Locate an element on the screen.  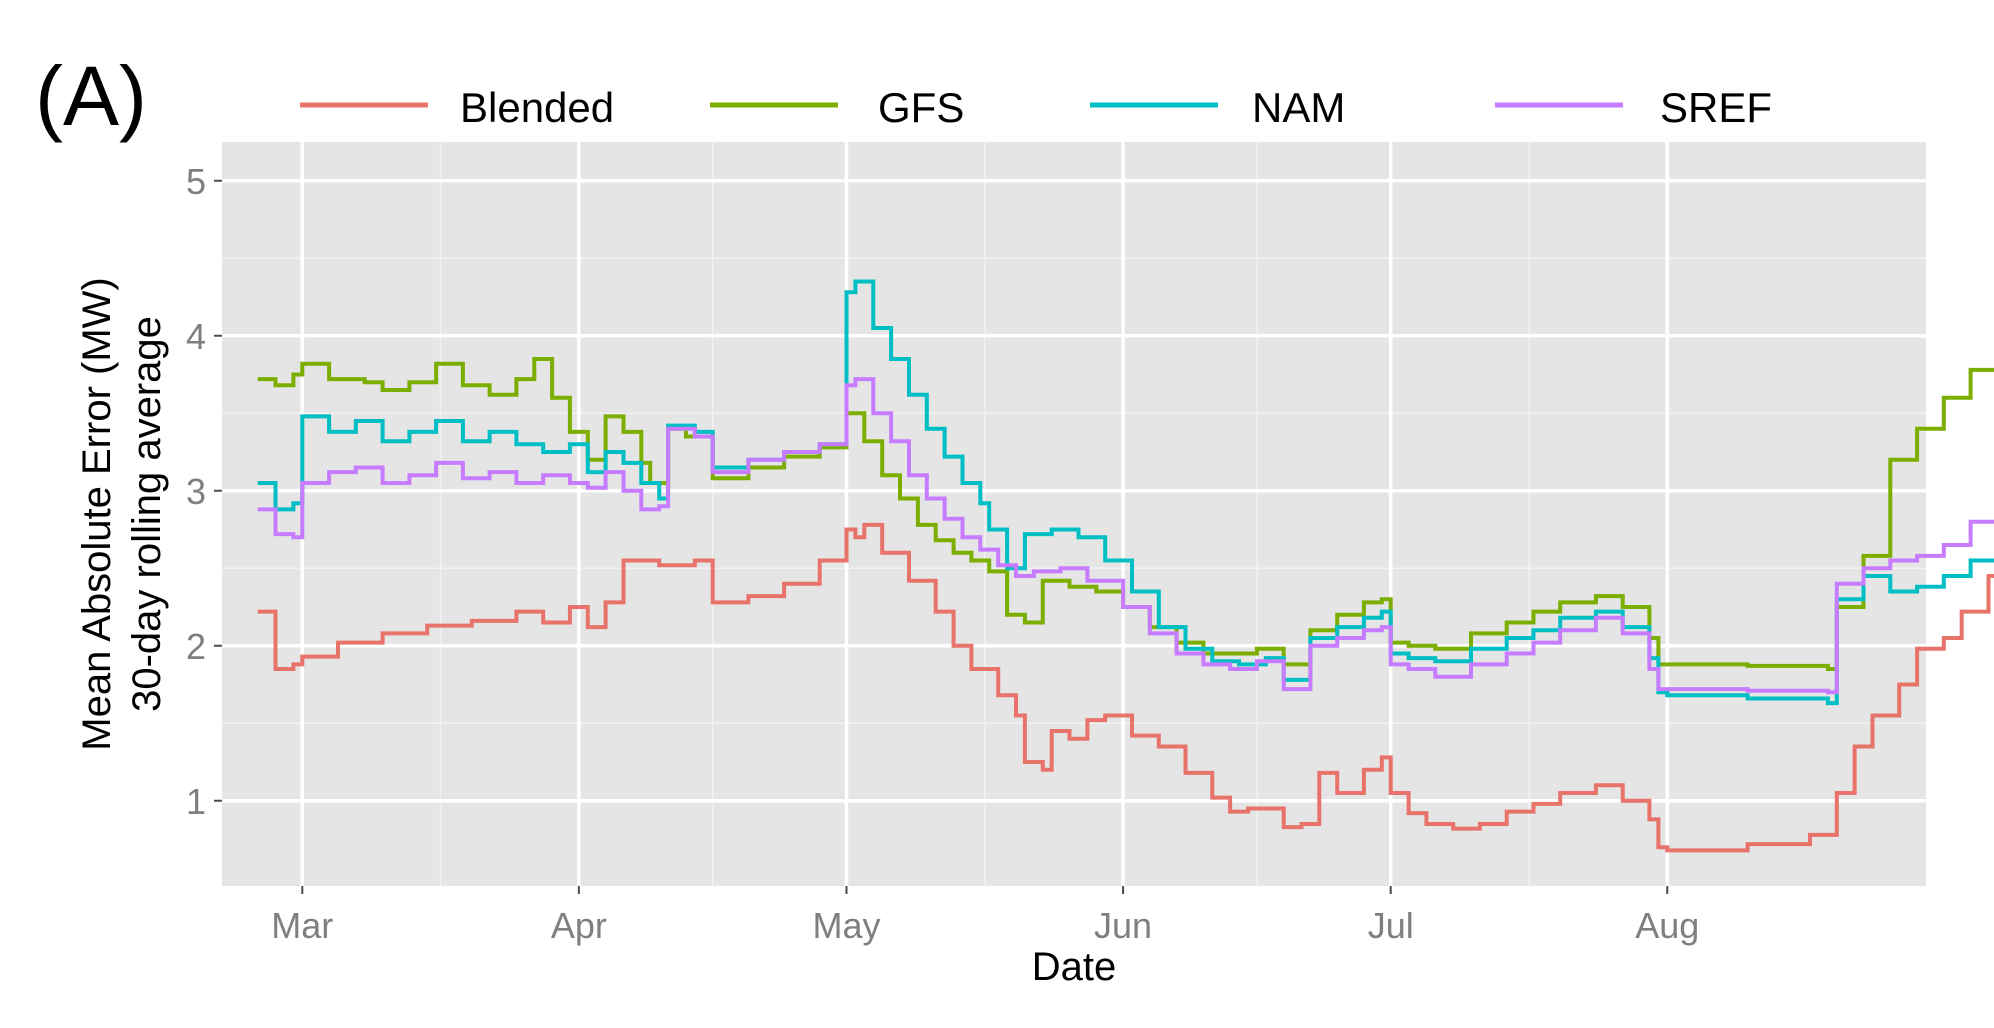
panel-label: (A) is located at coordinates (91, 96).